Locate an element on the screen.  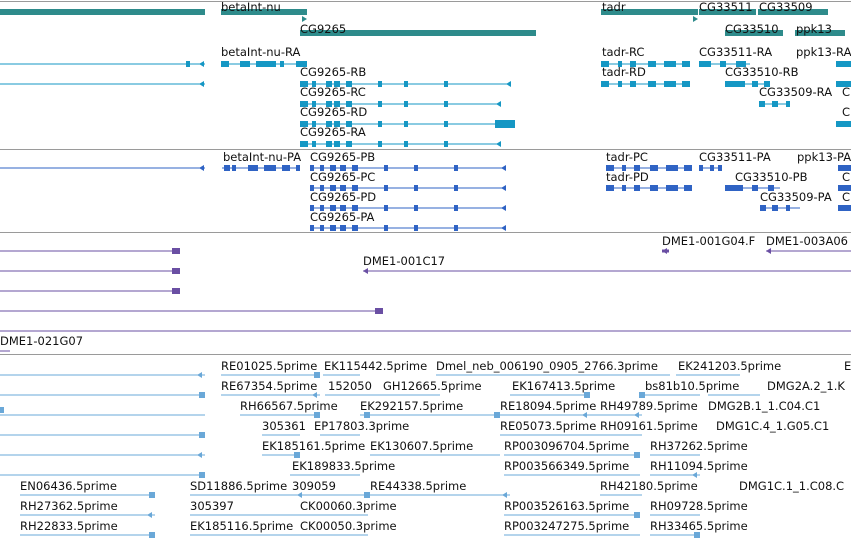
transcript-label: CG9265-RA is located at coordinates (333, 132).